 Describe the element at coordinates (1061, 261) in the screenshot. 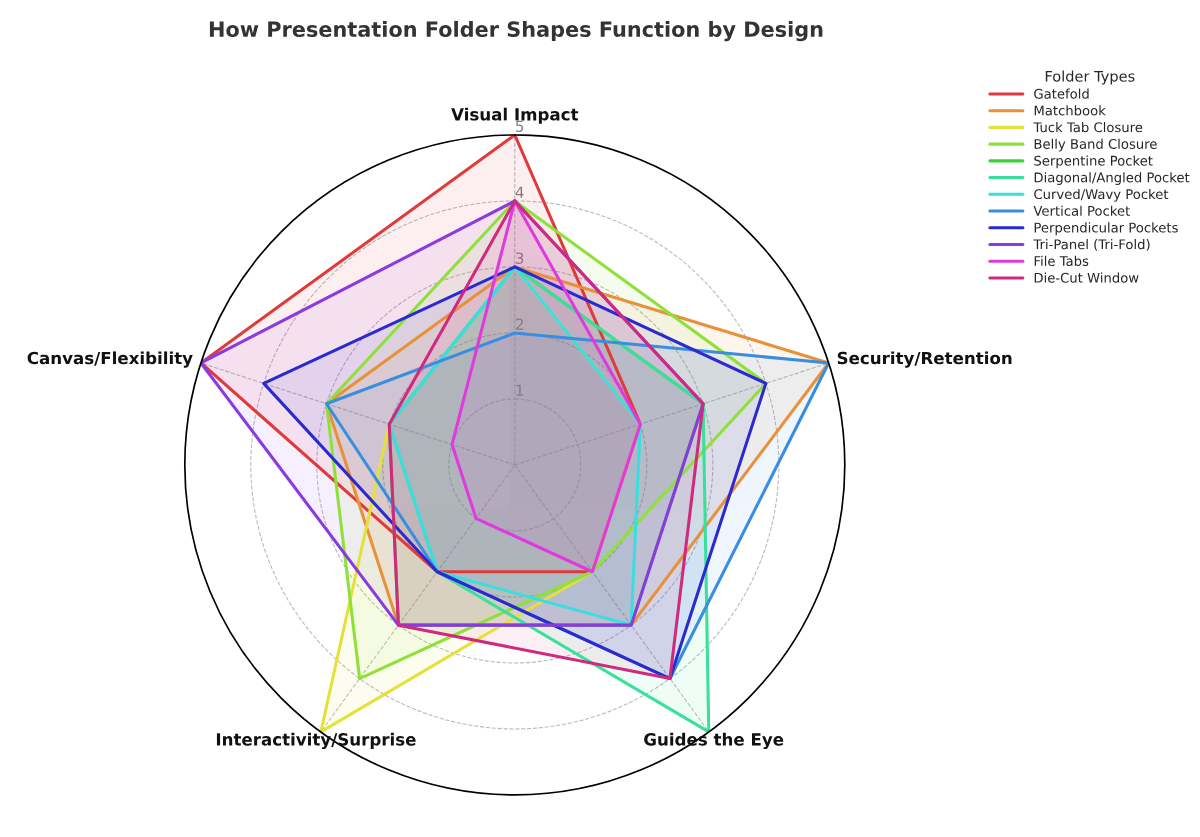

I see `legend-label: File Tabs` at that location.